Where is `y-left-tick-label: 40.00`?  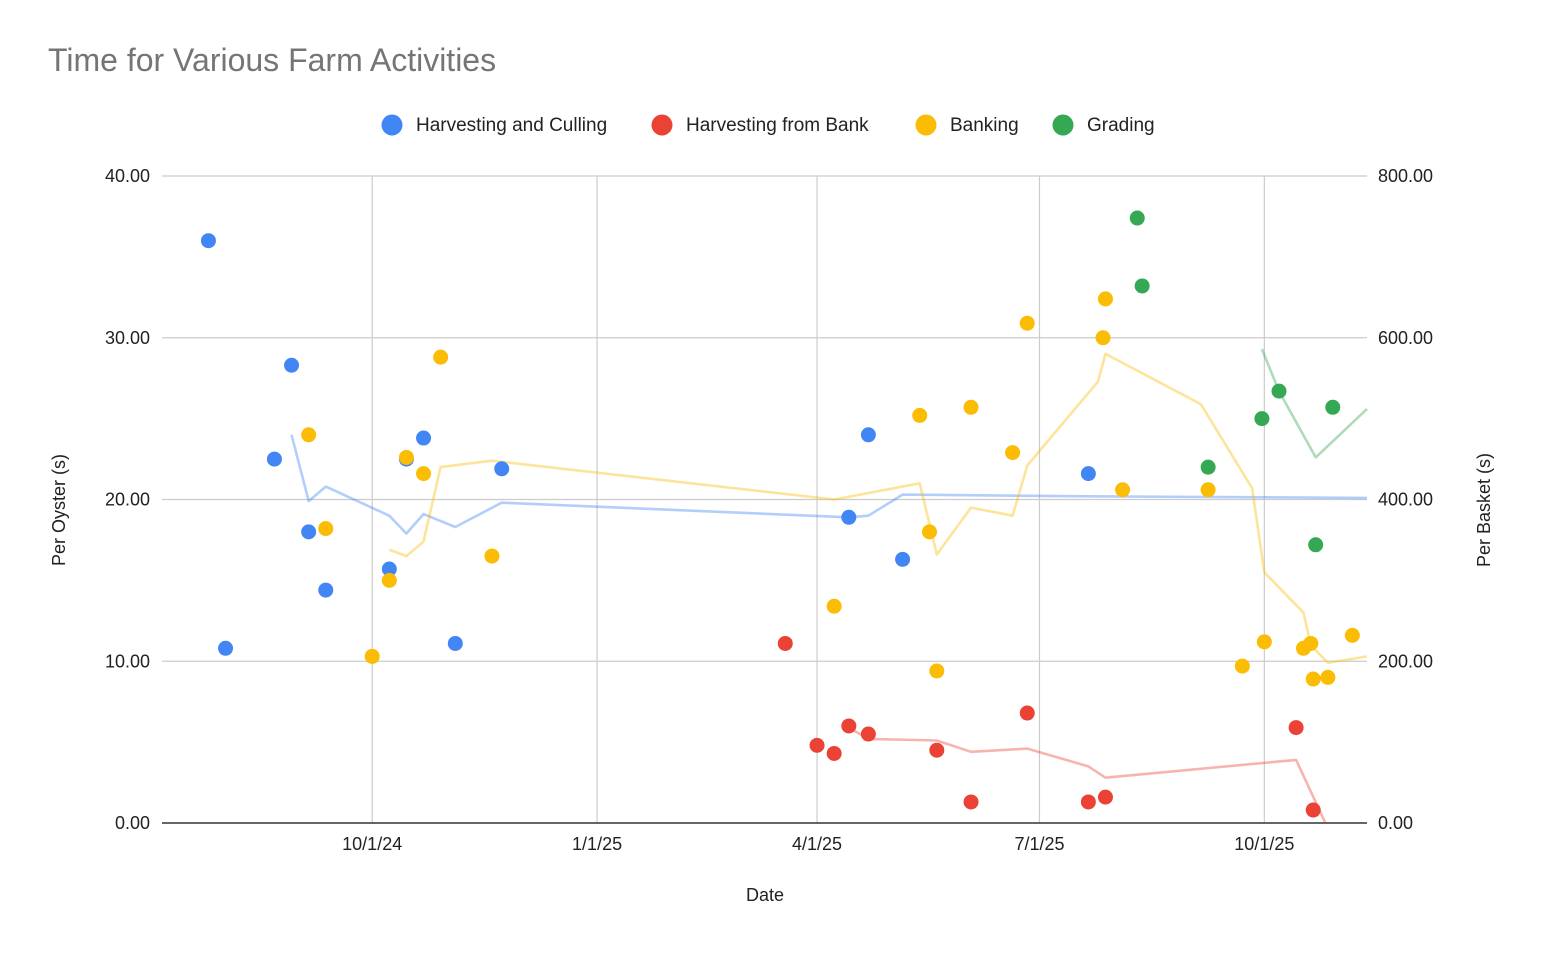
y-left-tick-label: 40.00 is located at coordinates (127, 176).